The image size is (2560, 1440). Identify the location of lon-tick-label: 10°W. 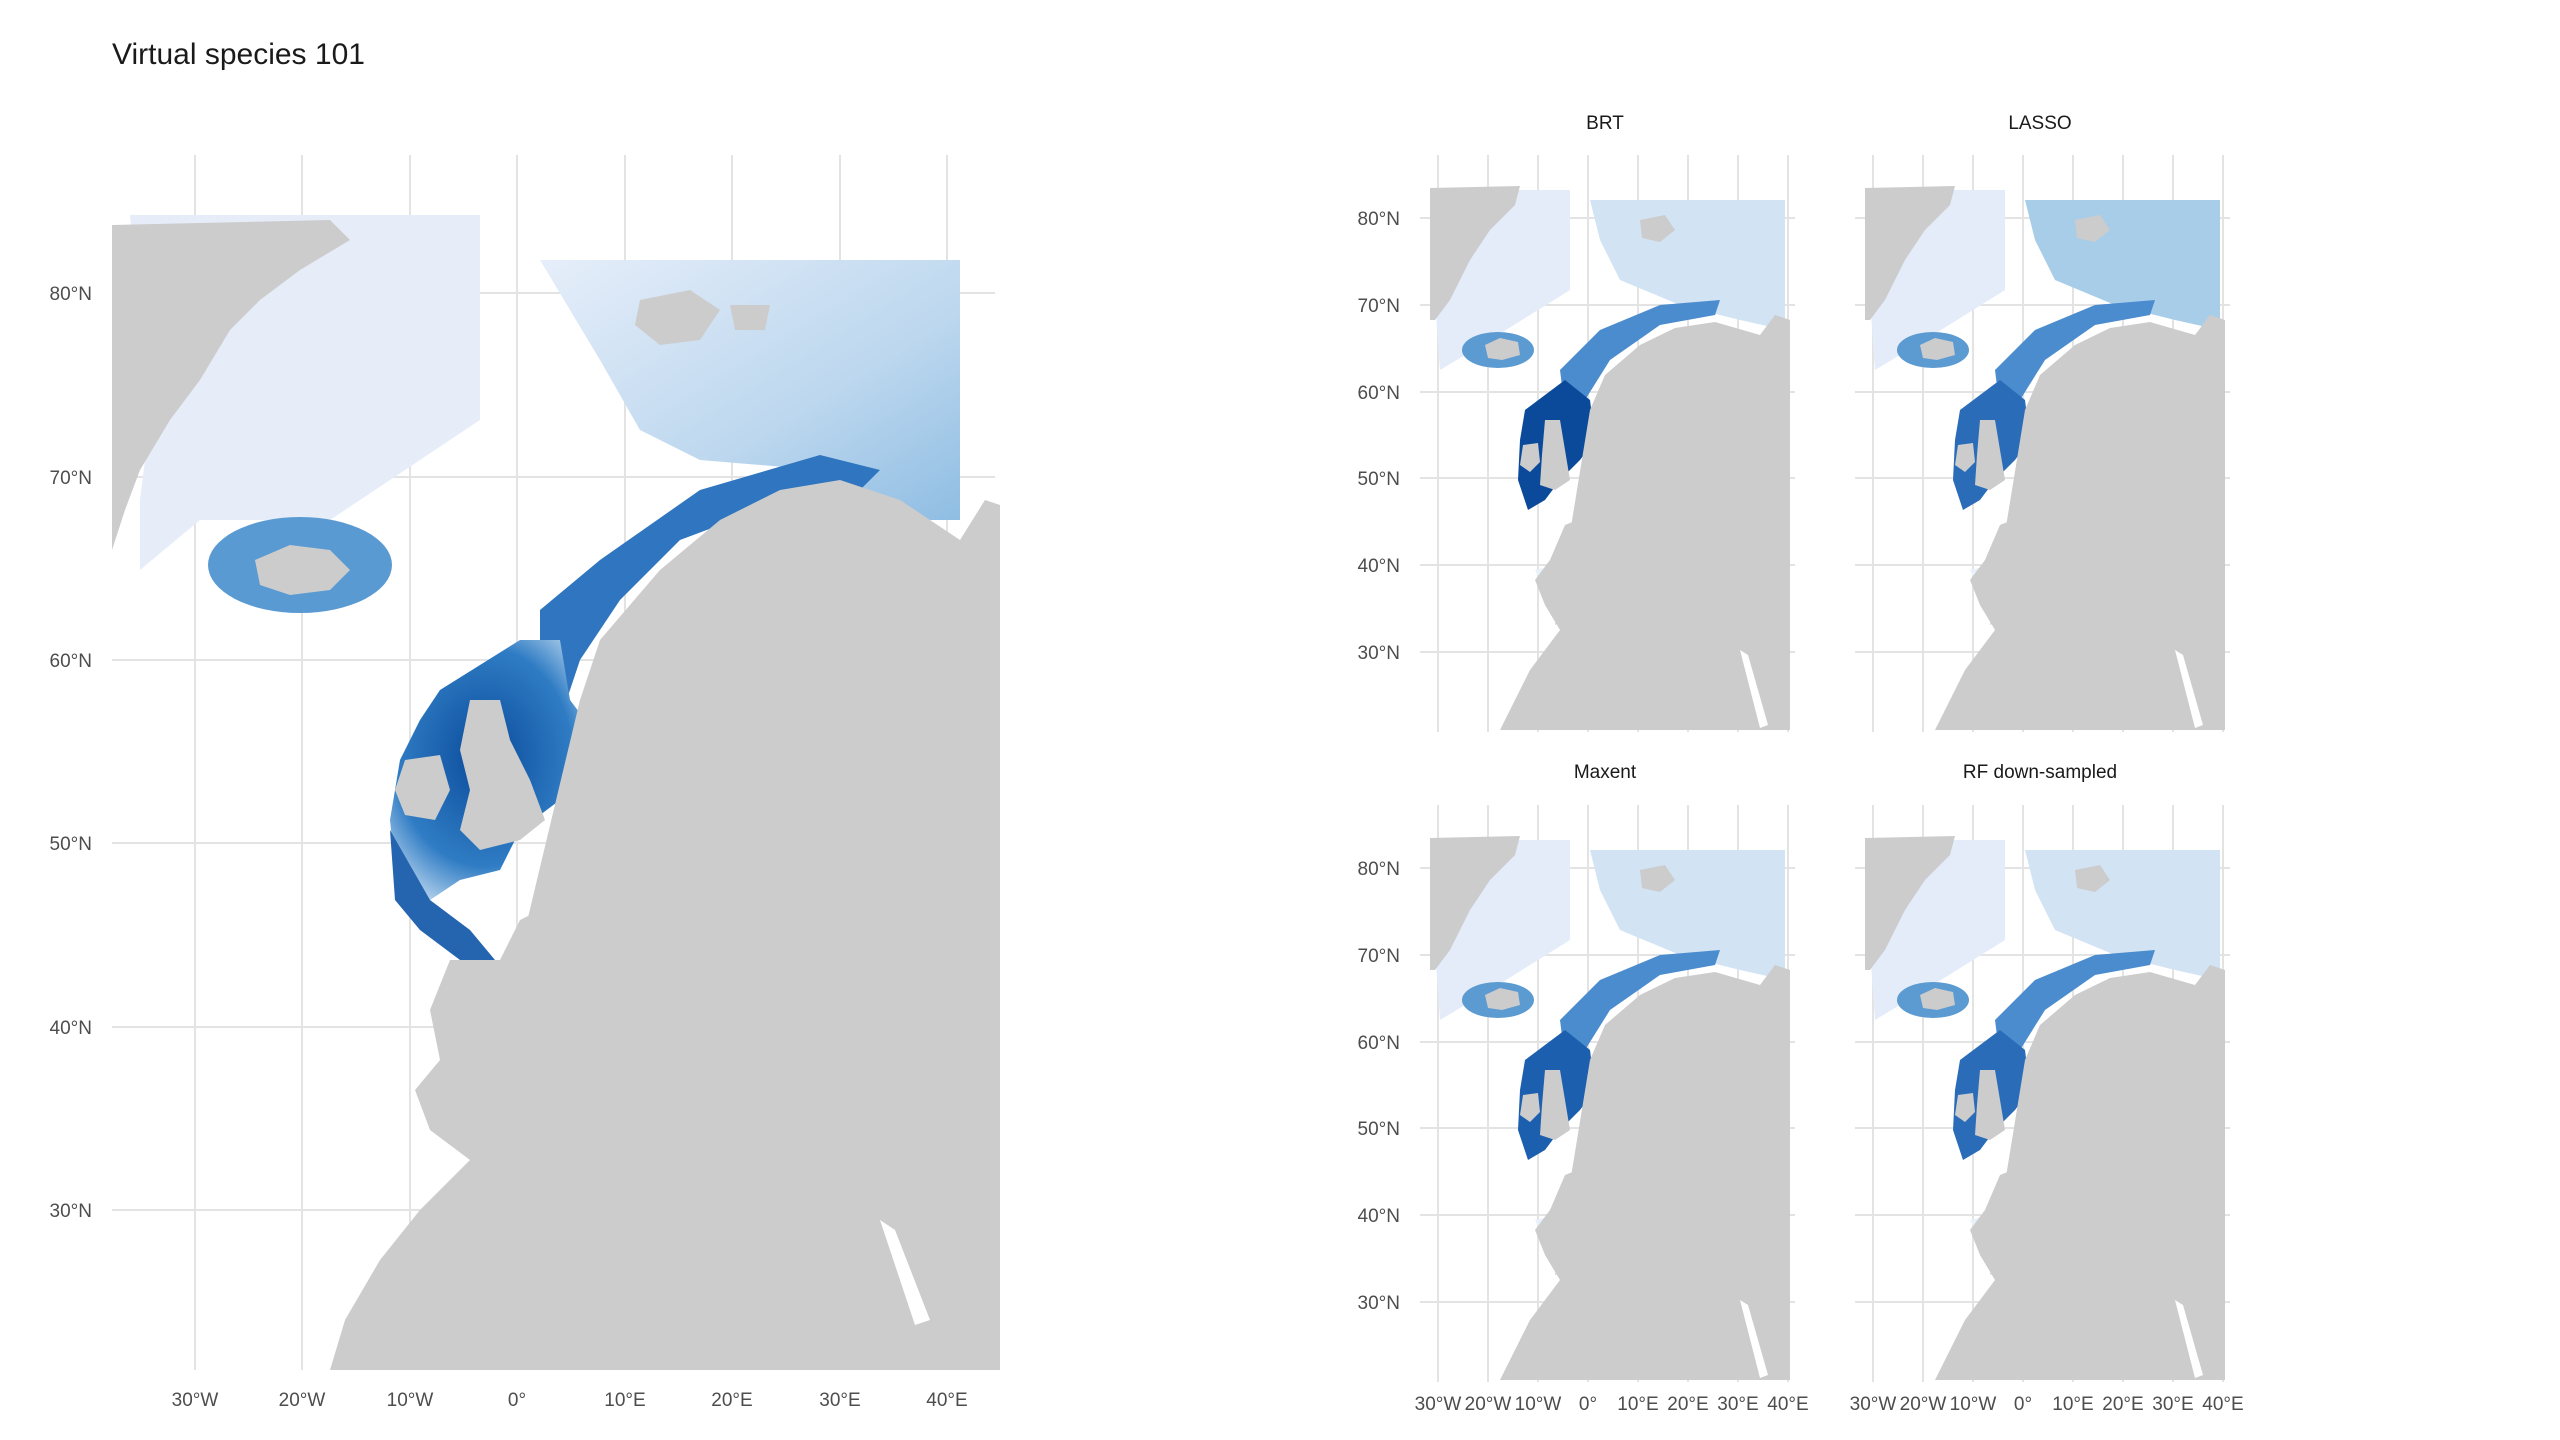
(410, 1400).